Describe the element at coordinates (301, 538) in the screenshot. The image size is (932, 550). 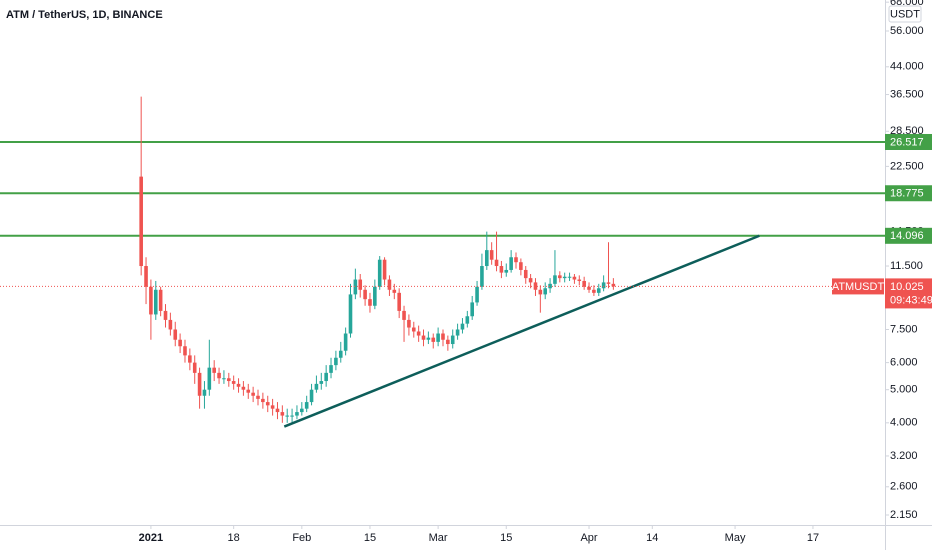
I see `x-tick-label: Feb` at that location.